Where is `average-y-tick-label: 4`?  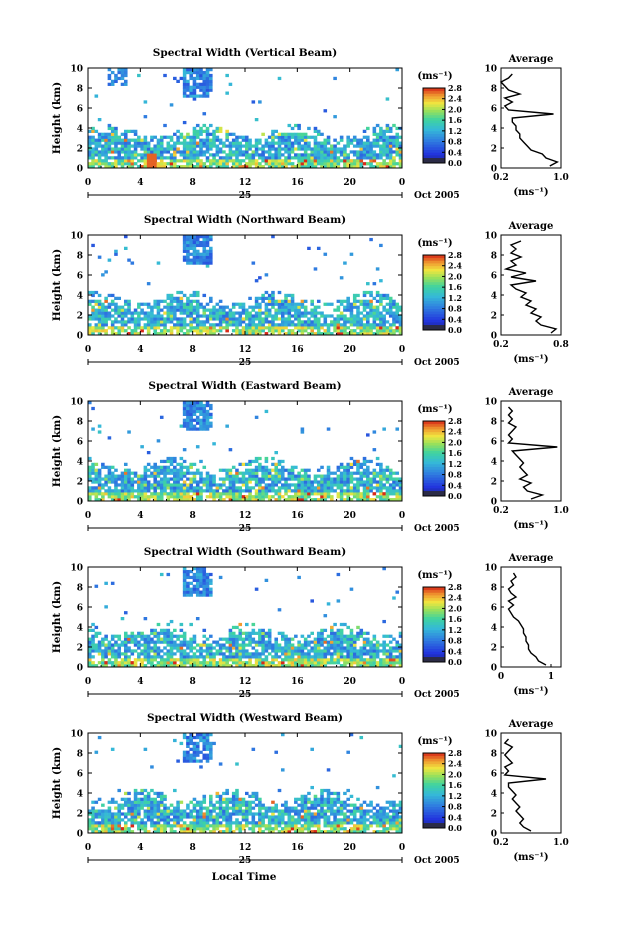
average-y-tick-label: 4 is located at coordinates (494, 629).